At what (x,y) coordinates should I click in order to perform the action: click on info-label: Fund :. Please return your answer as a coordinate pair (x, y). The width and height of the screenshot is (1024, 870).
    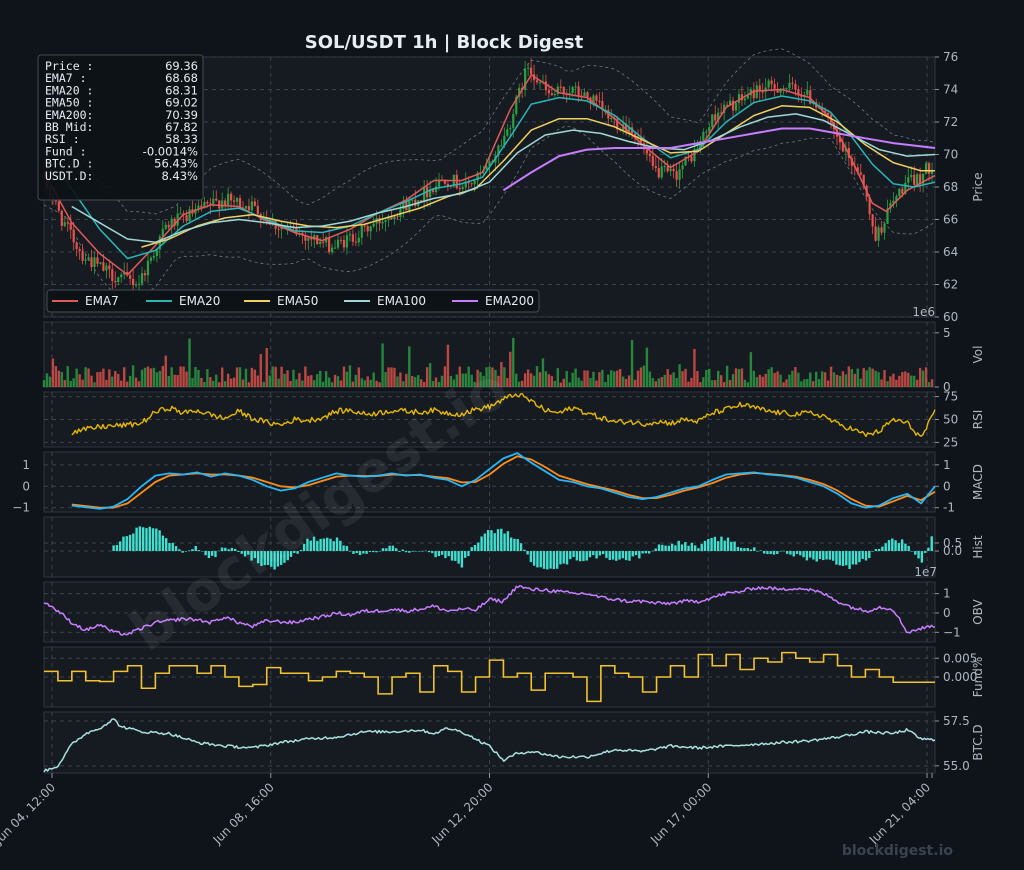
    Looking at the image, I should click on (66, 151).